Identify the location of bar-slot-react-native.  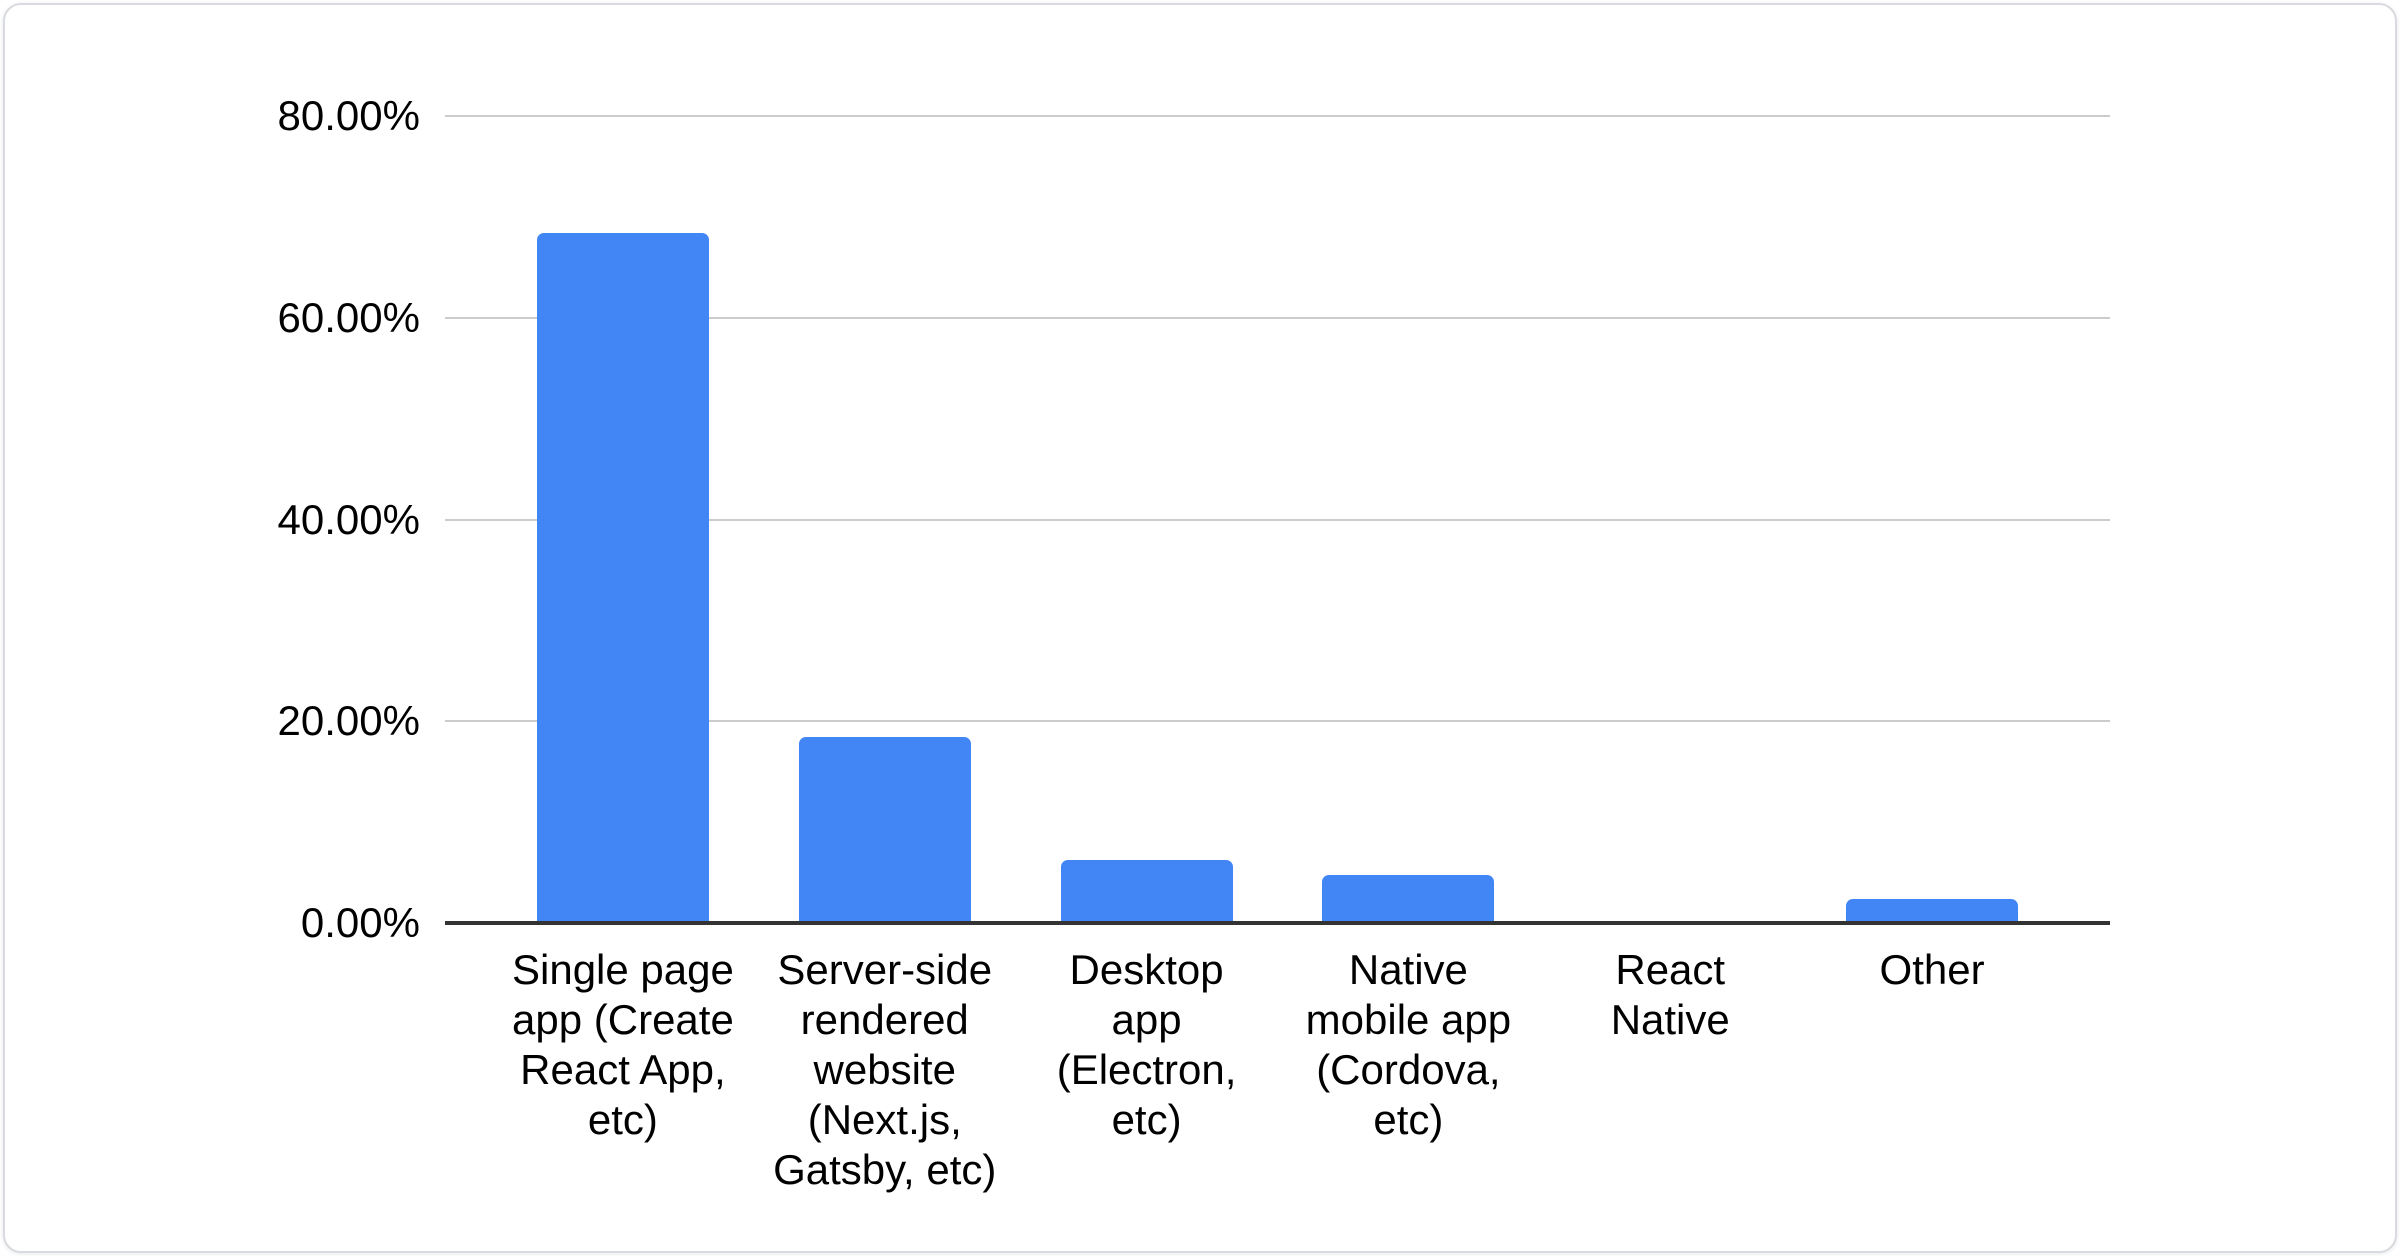
(1670, 519).